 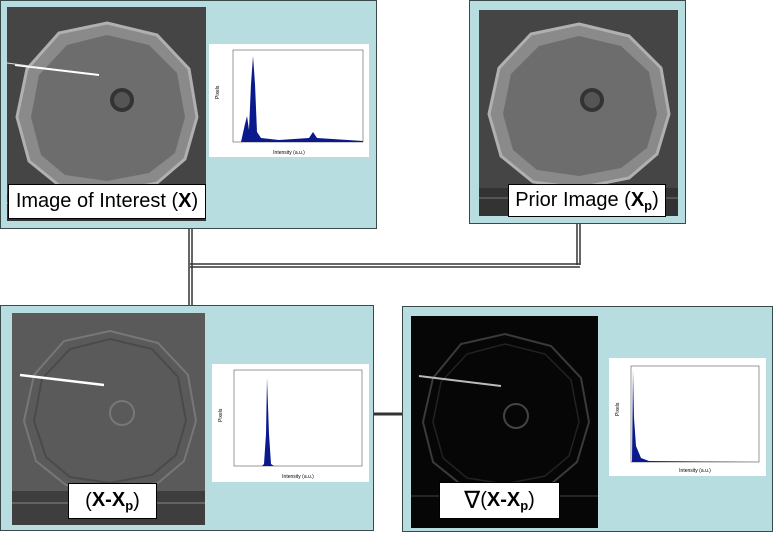 I want to click on caption-symbol: Xp, so click(x=641, y=200).